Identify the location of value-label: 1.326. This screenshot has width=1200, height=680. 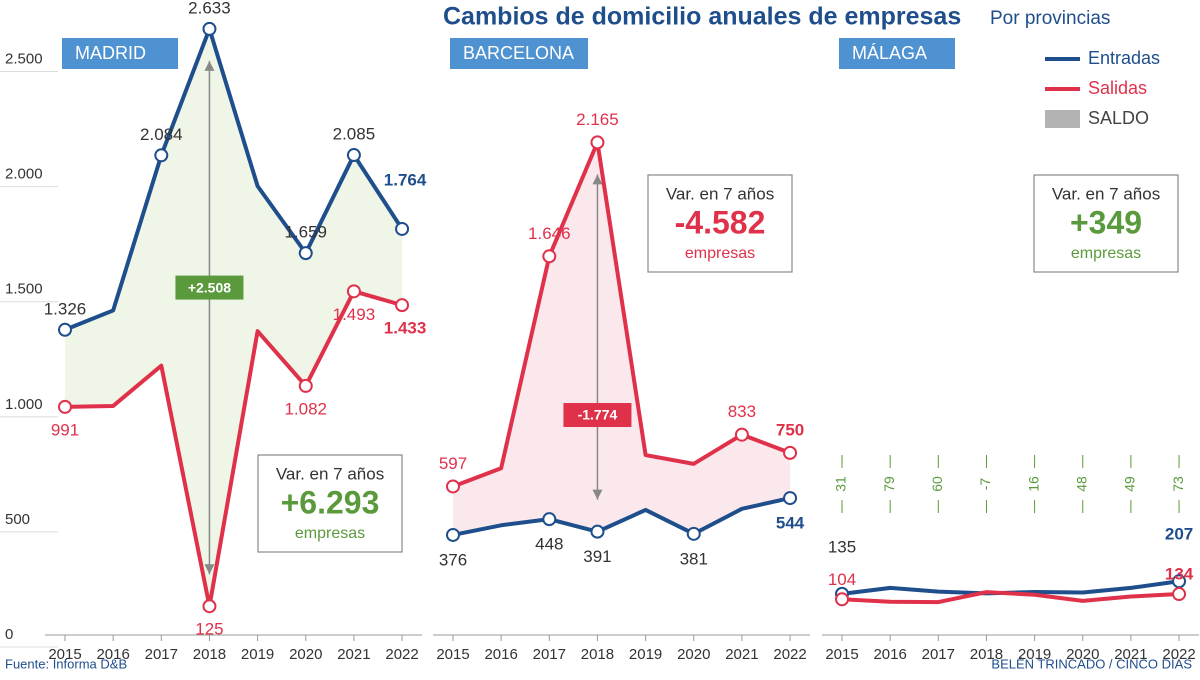
(65, 308).